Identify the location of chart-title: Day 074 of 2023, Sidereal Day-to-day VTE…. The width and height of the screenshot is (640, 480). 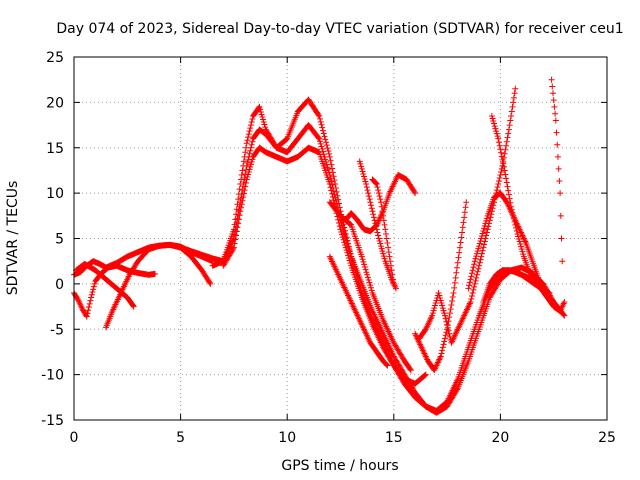
(339, 29).